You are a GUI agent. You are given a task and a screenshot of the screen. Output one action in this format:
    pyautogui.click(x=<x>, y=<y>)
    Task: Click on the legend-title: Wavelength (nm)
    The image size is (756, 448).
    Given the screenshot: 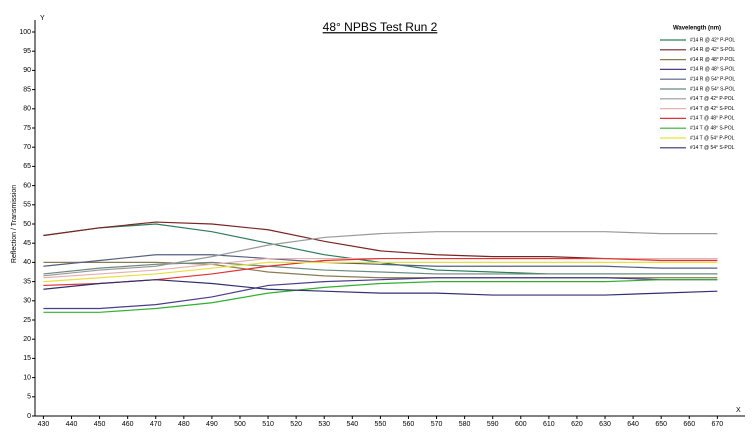 What is the action you would take?
    pyautogui.click(x=697, y=29)
    